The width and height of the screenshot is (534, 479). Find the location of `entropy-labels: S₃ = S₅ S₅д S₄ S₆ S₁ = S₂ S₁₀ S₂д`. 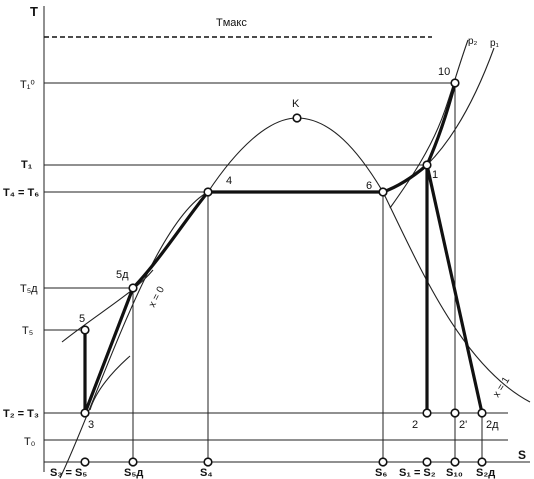

entropy-labels: S₃ = S₅ S₅д S₄ S₆ S₁ = S₂ S₁₀ S₂д is located at coordinates (272, 473).